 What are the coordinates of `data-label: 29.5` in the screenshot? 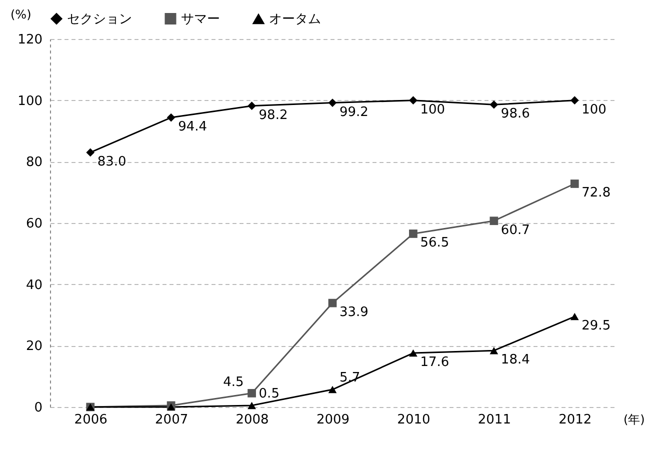 It's located at (596, 326).